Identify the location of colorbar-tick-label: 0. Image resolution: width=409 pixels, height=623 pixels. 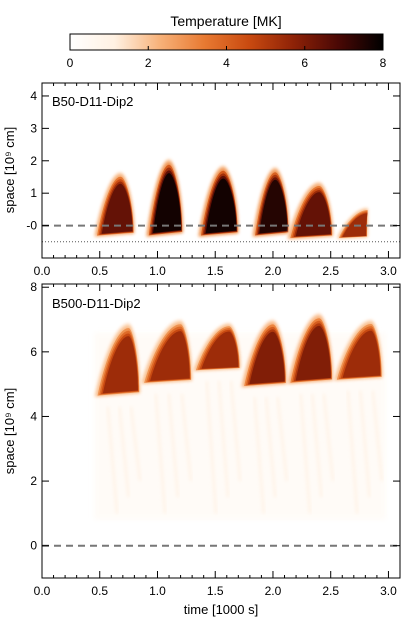
(70, 63).